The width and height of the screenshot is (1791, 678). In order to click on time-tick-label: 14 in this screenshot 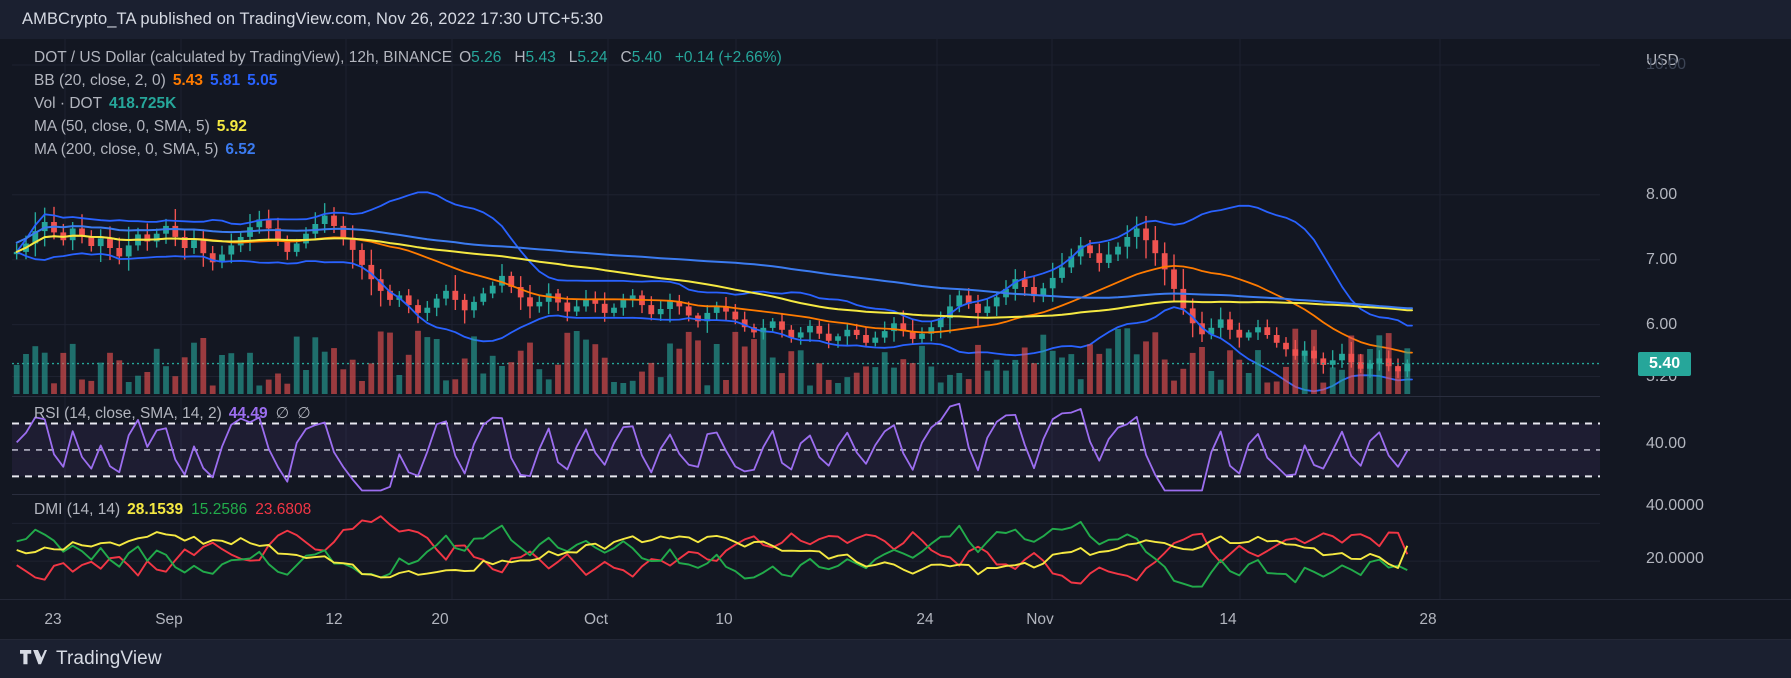, I will do `click(1228, 619)`.